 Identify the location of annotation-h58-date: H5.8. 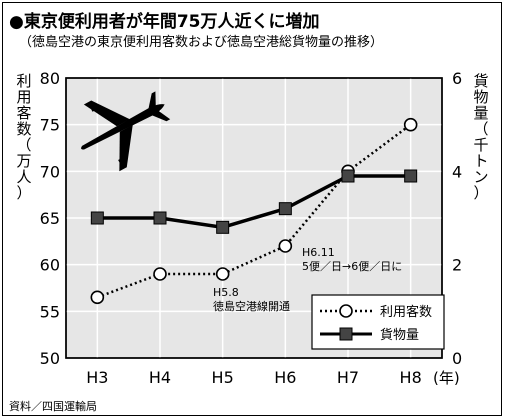
(226, 292).